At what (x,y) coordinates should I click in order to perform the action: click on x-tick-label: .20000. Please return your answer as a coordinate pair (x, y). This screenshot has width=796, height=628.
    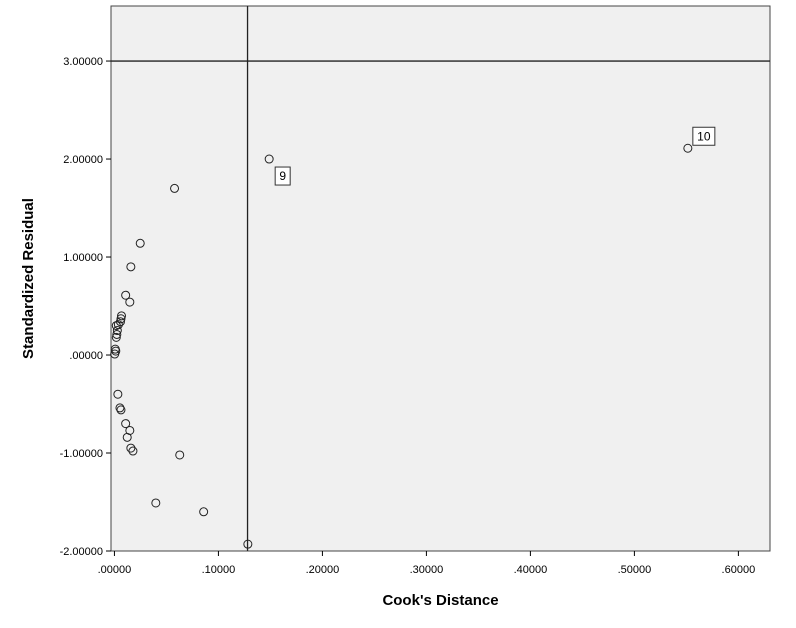
    Looking at the image, I should click on (323, 570).